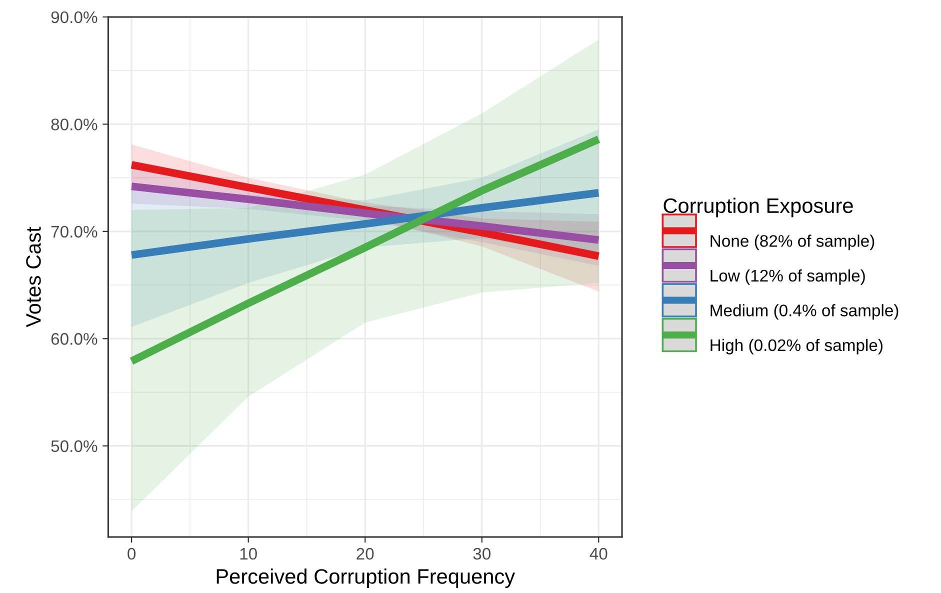  Describe the element at coordinates (248, 554) in the screenshot. I see `x-tick-label: 10` at that location.